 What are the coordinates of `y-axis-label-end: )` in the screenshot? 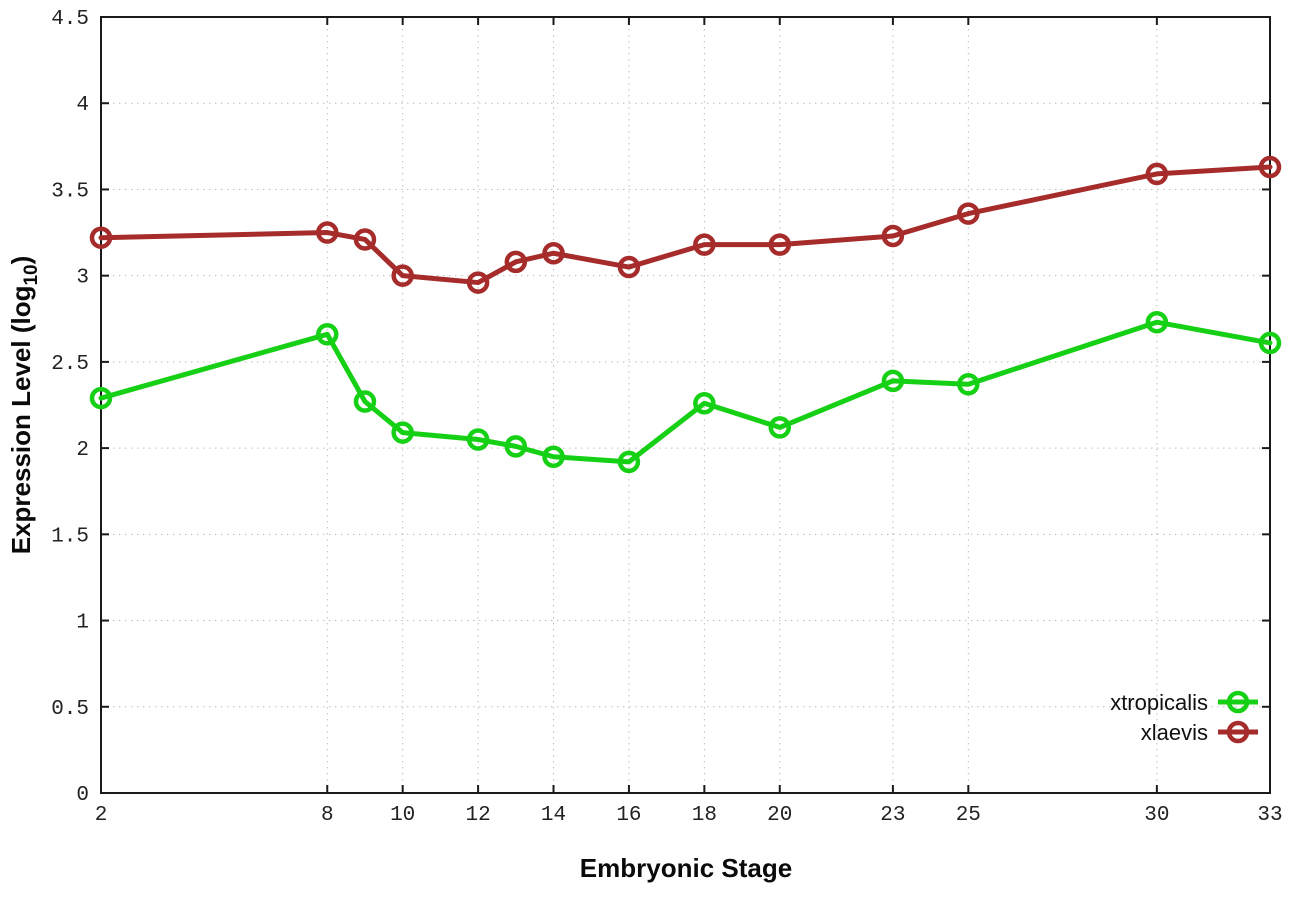 It's located at (21, 260).